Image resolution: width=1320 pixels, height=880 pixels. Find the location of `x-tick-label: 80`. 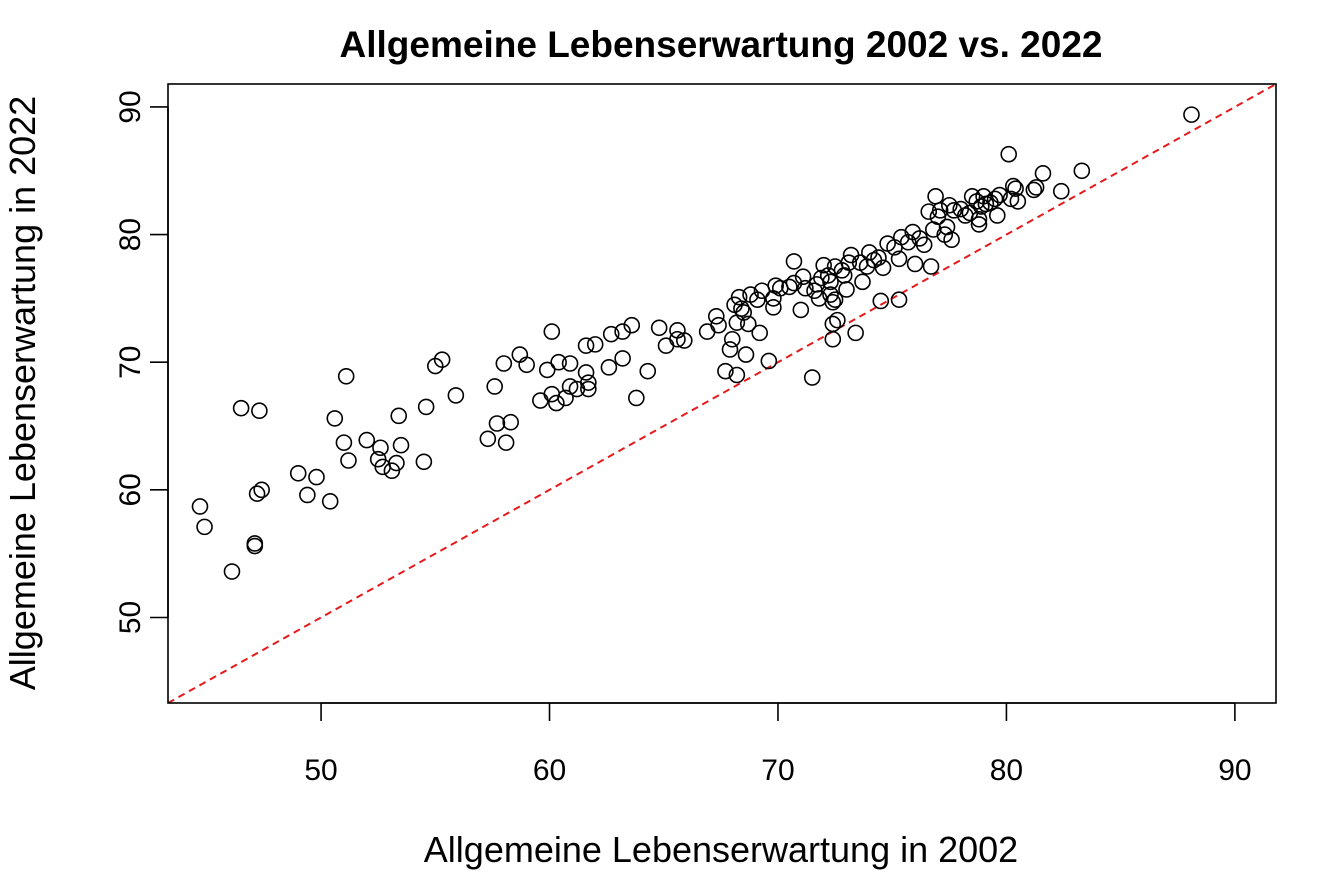

x-tick-label: 80 is located at coordinates (1006, 770).